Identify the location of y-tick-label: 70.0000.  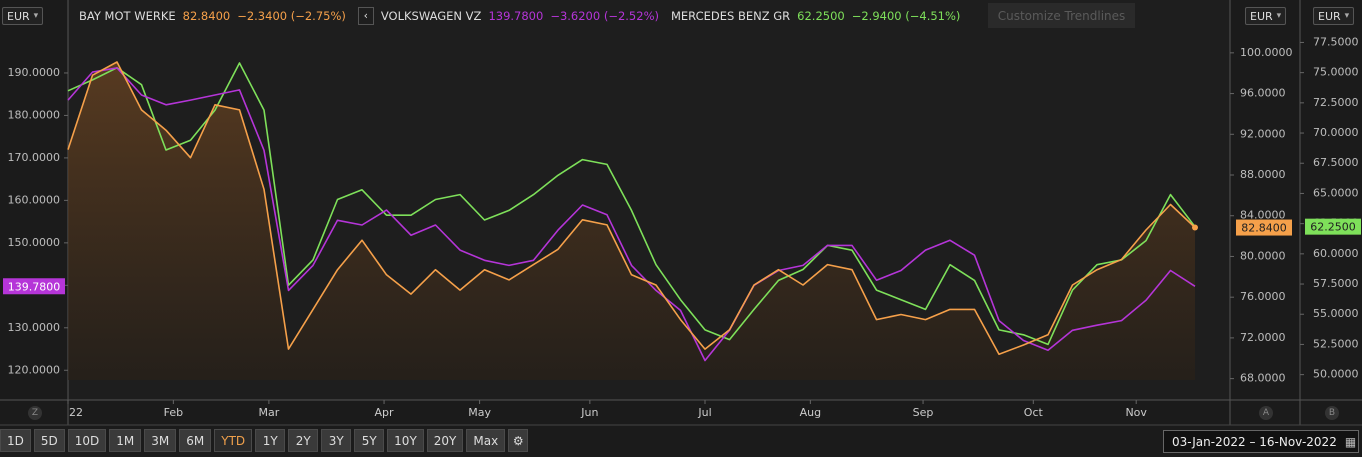
(1336, 132).